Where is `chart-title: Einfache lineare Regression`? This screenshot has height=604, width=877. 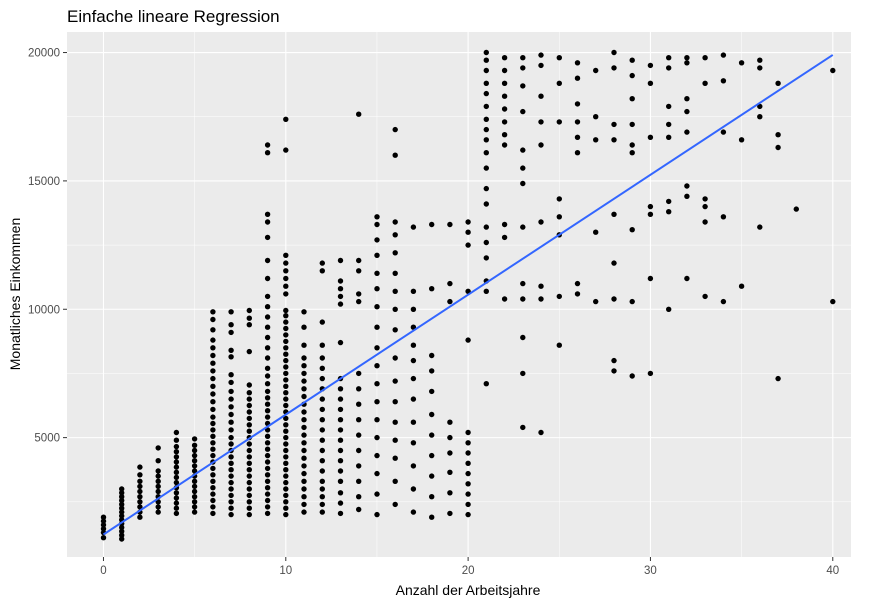
chart-title: Einfache lineare Regression is located at coordinates (173, 16).